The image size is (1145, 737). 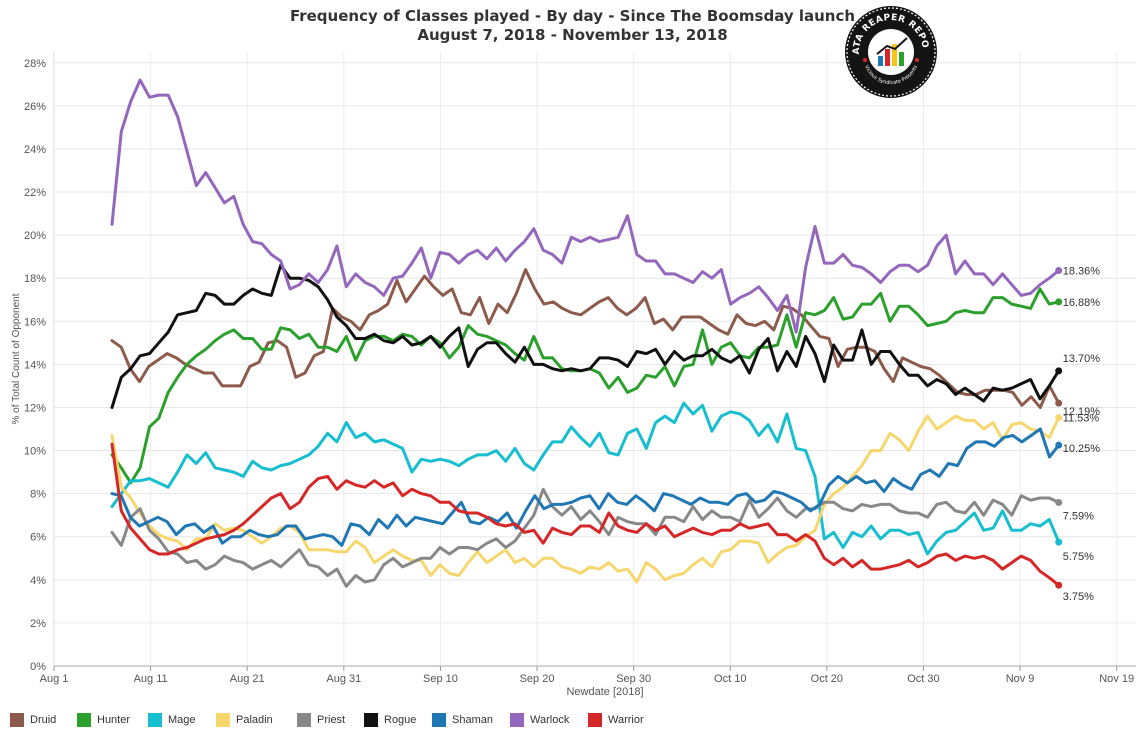 I want to click on y-tick-label: 6%, so click(x=38, y=538).